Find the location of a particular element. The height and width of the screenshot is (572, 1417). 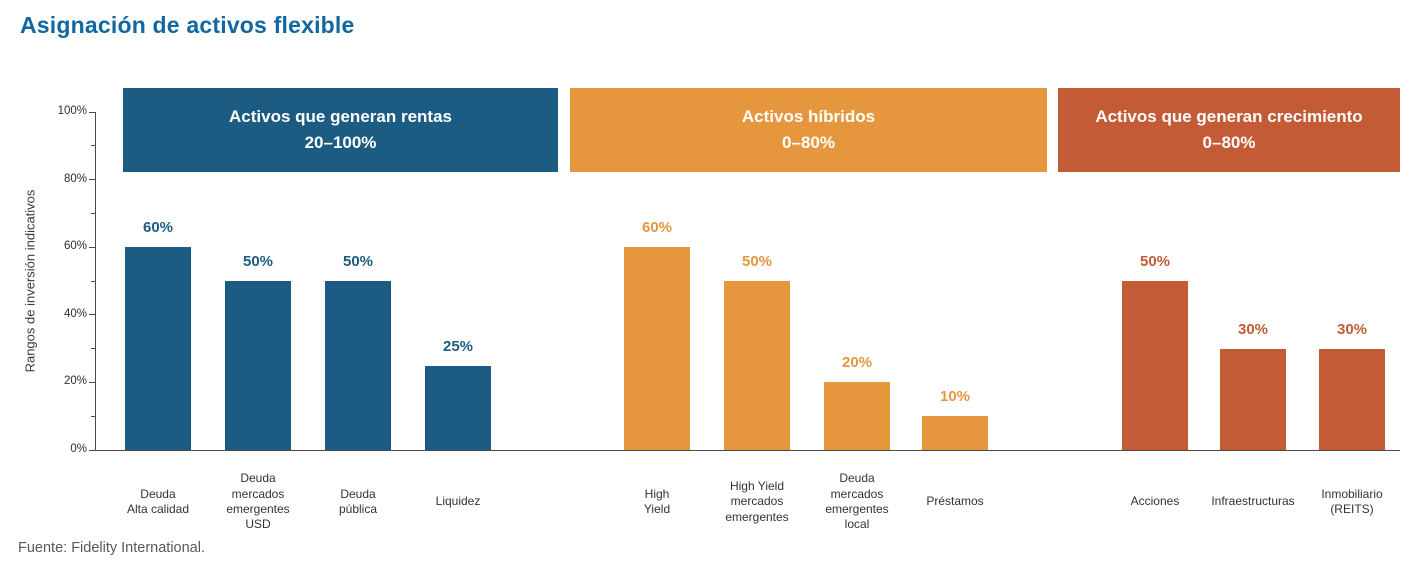

x-axis-line is located at coordinates (747, 450).